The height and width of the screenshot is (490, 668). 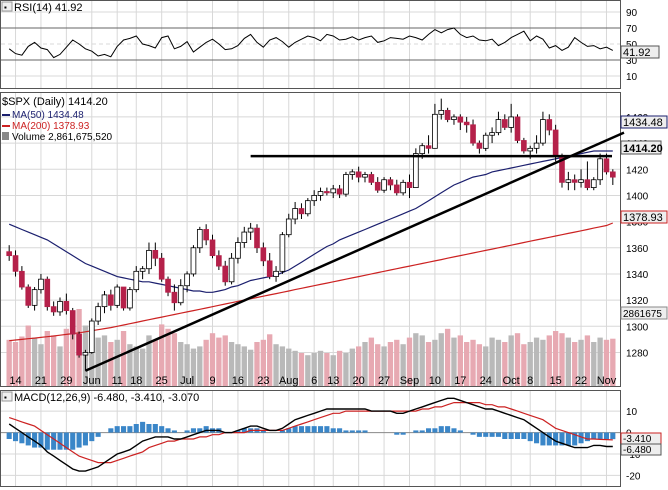 I want to click on x-axis-label: 20, so click(x=359, y=381).